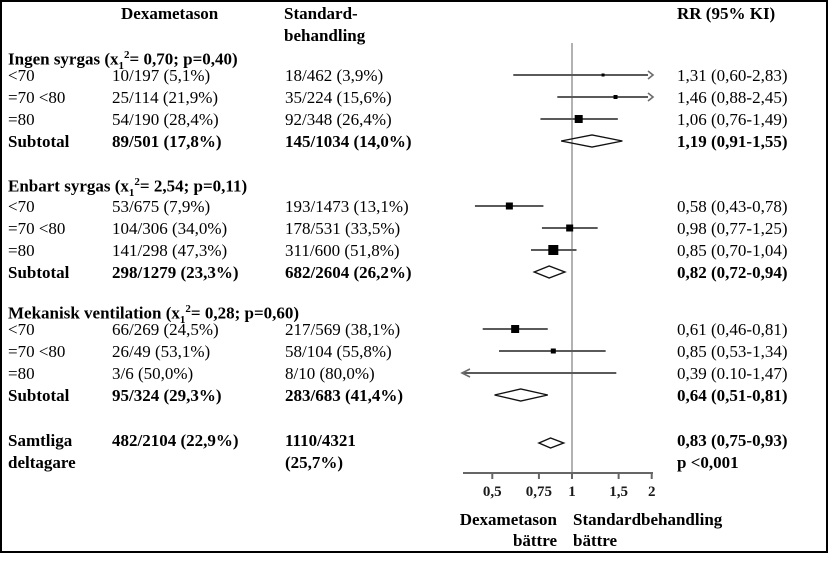  What do you see at coordinates (465, 373) in the screenshot?
I see `arrow-left-icon` at bounding box center [465, 373].